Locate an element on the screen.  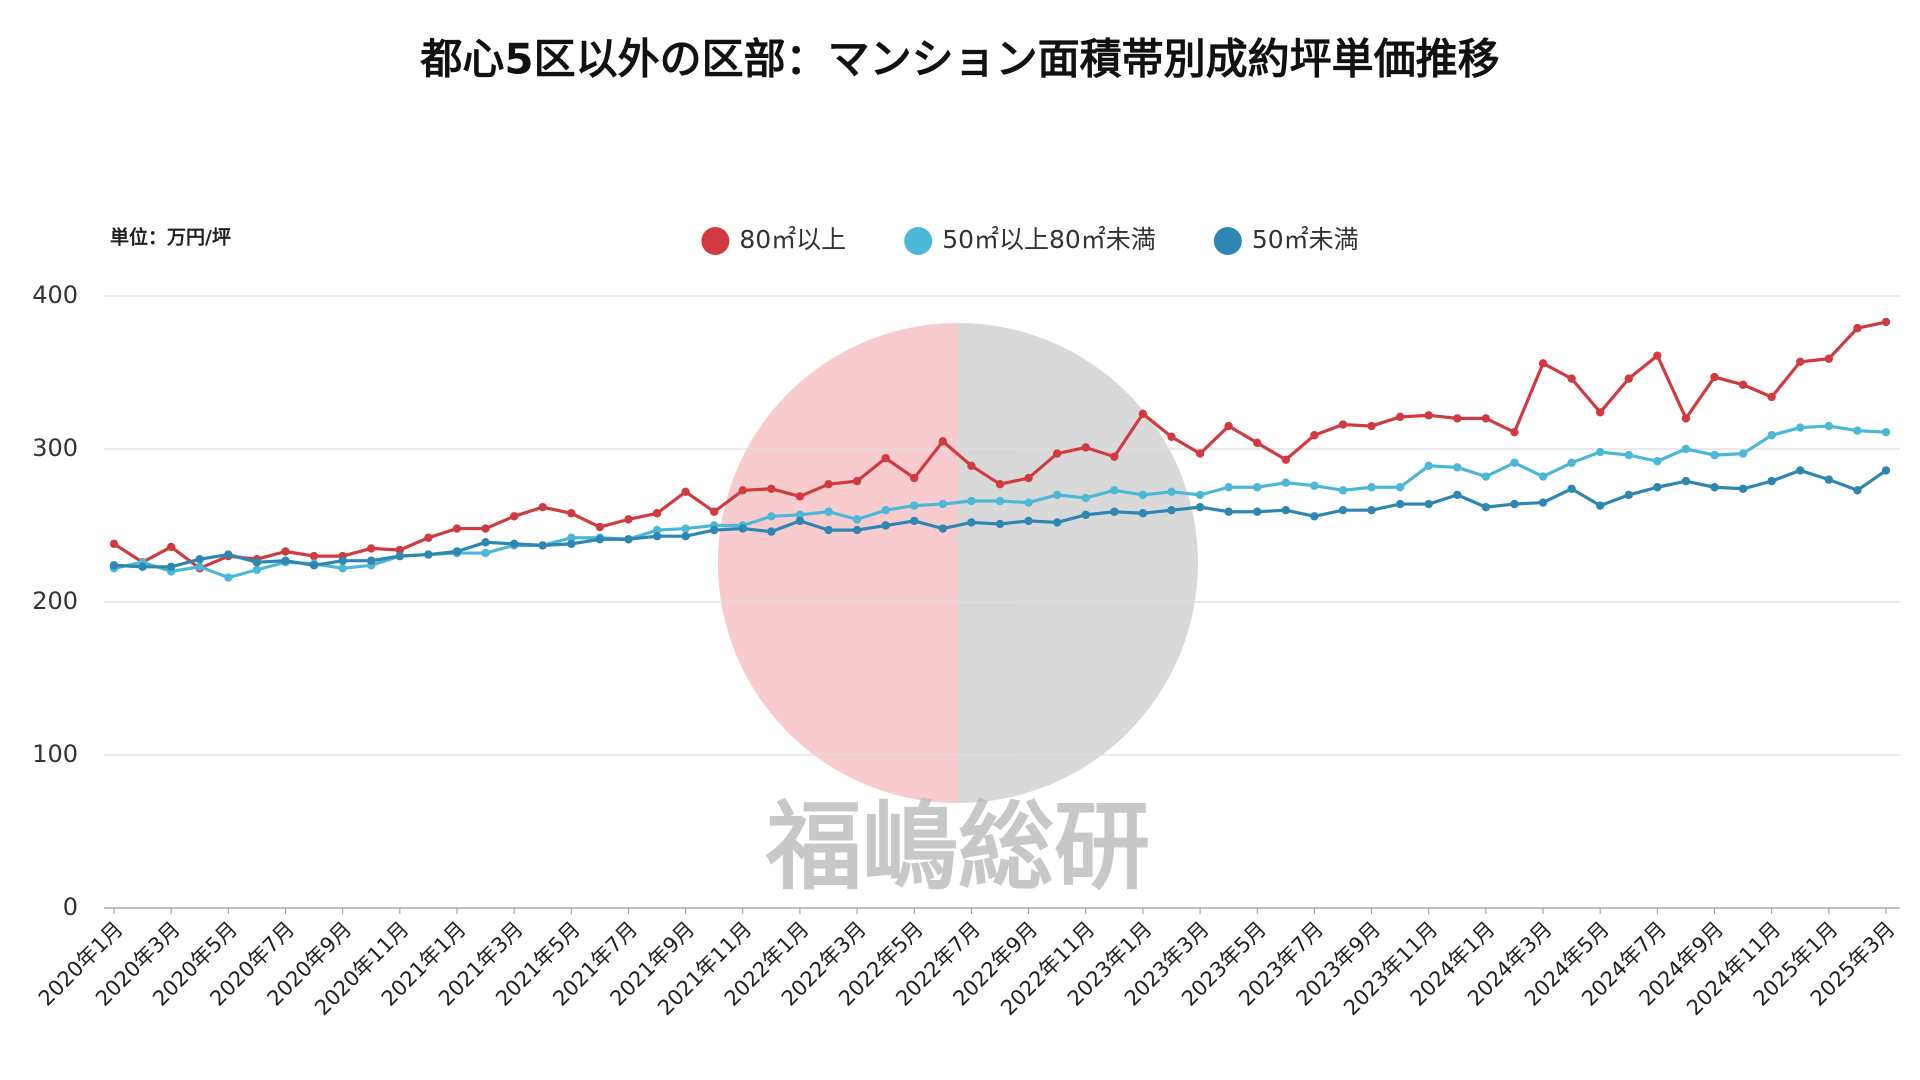
y-tick-label: 300 is located at coordinates (55, 448).